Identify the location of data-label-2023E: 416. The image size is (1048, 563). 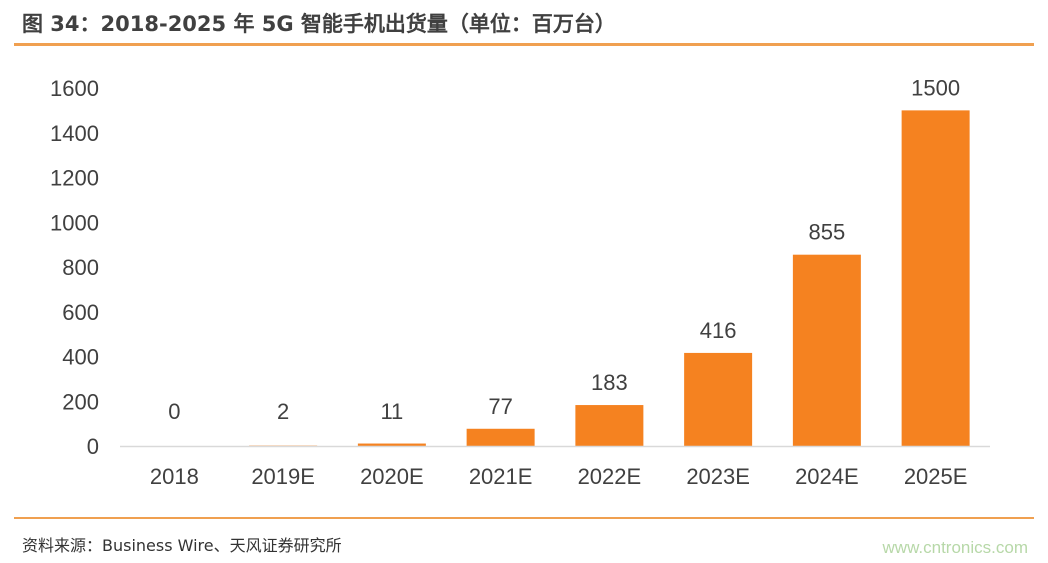
(718, 330).